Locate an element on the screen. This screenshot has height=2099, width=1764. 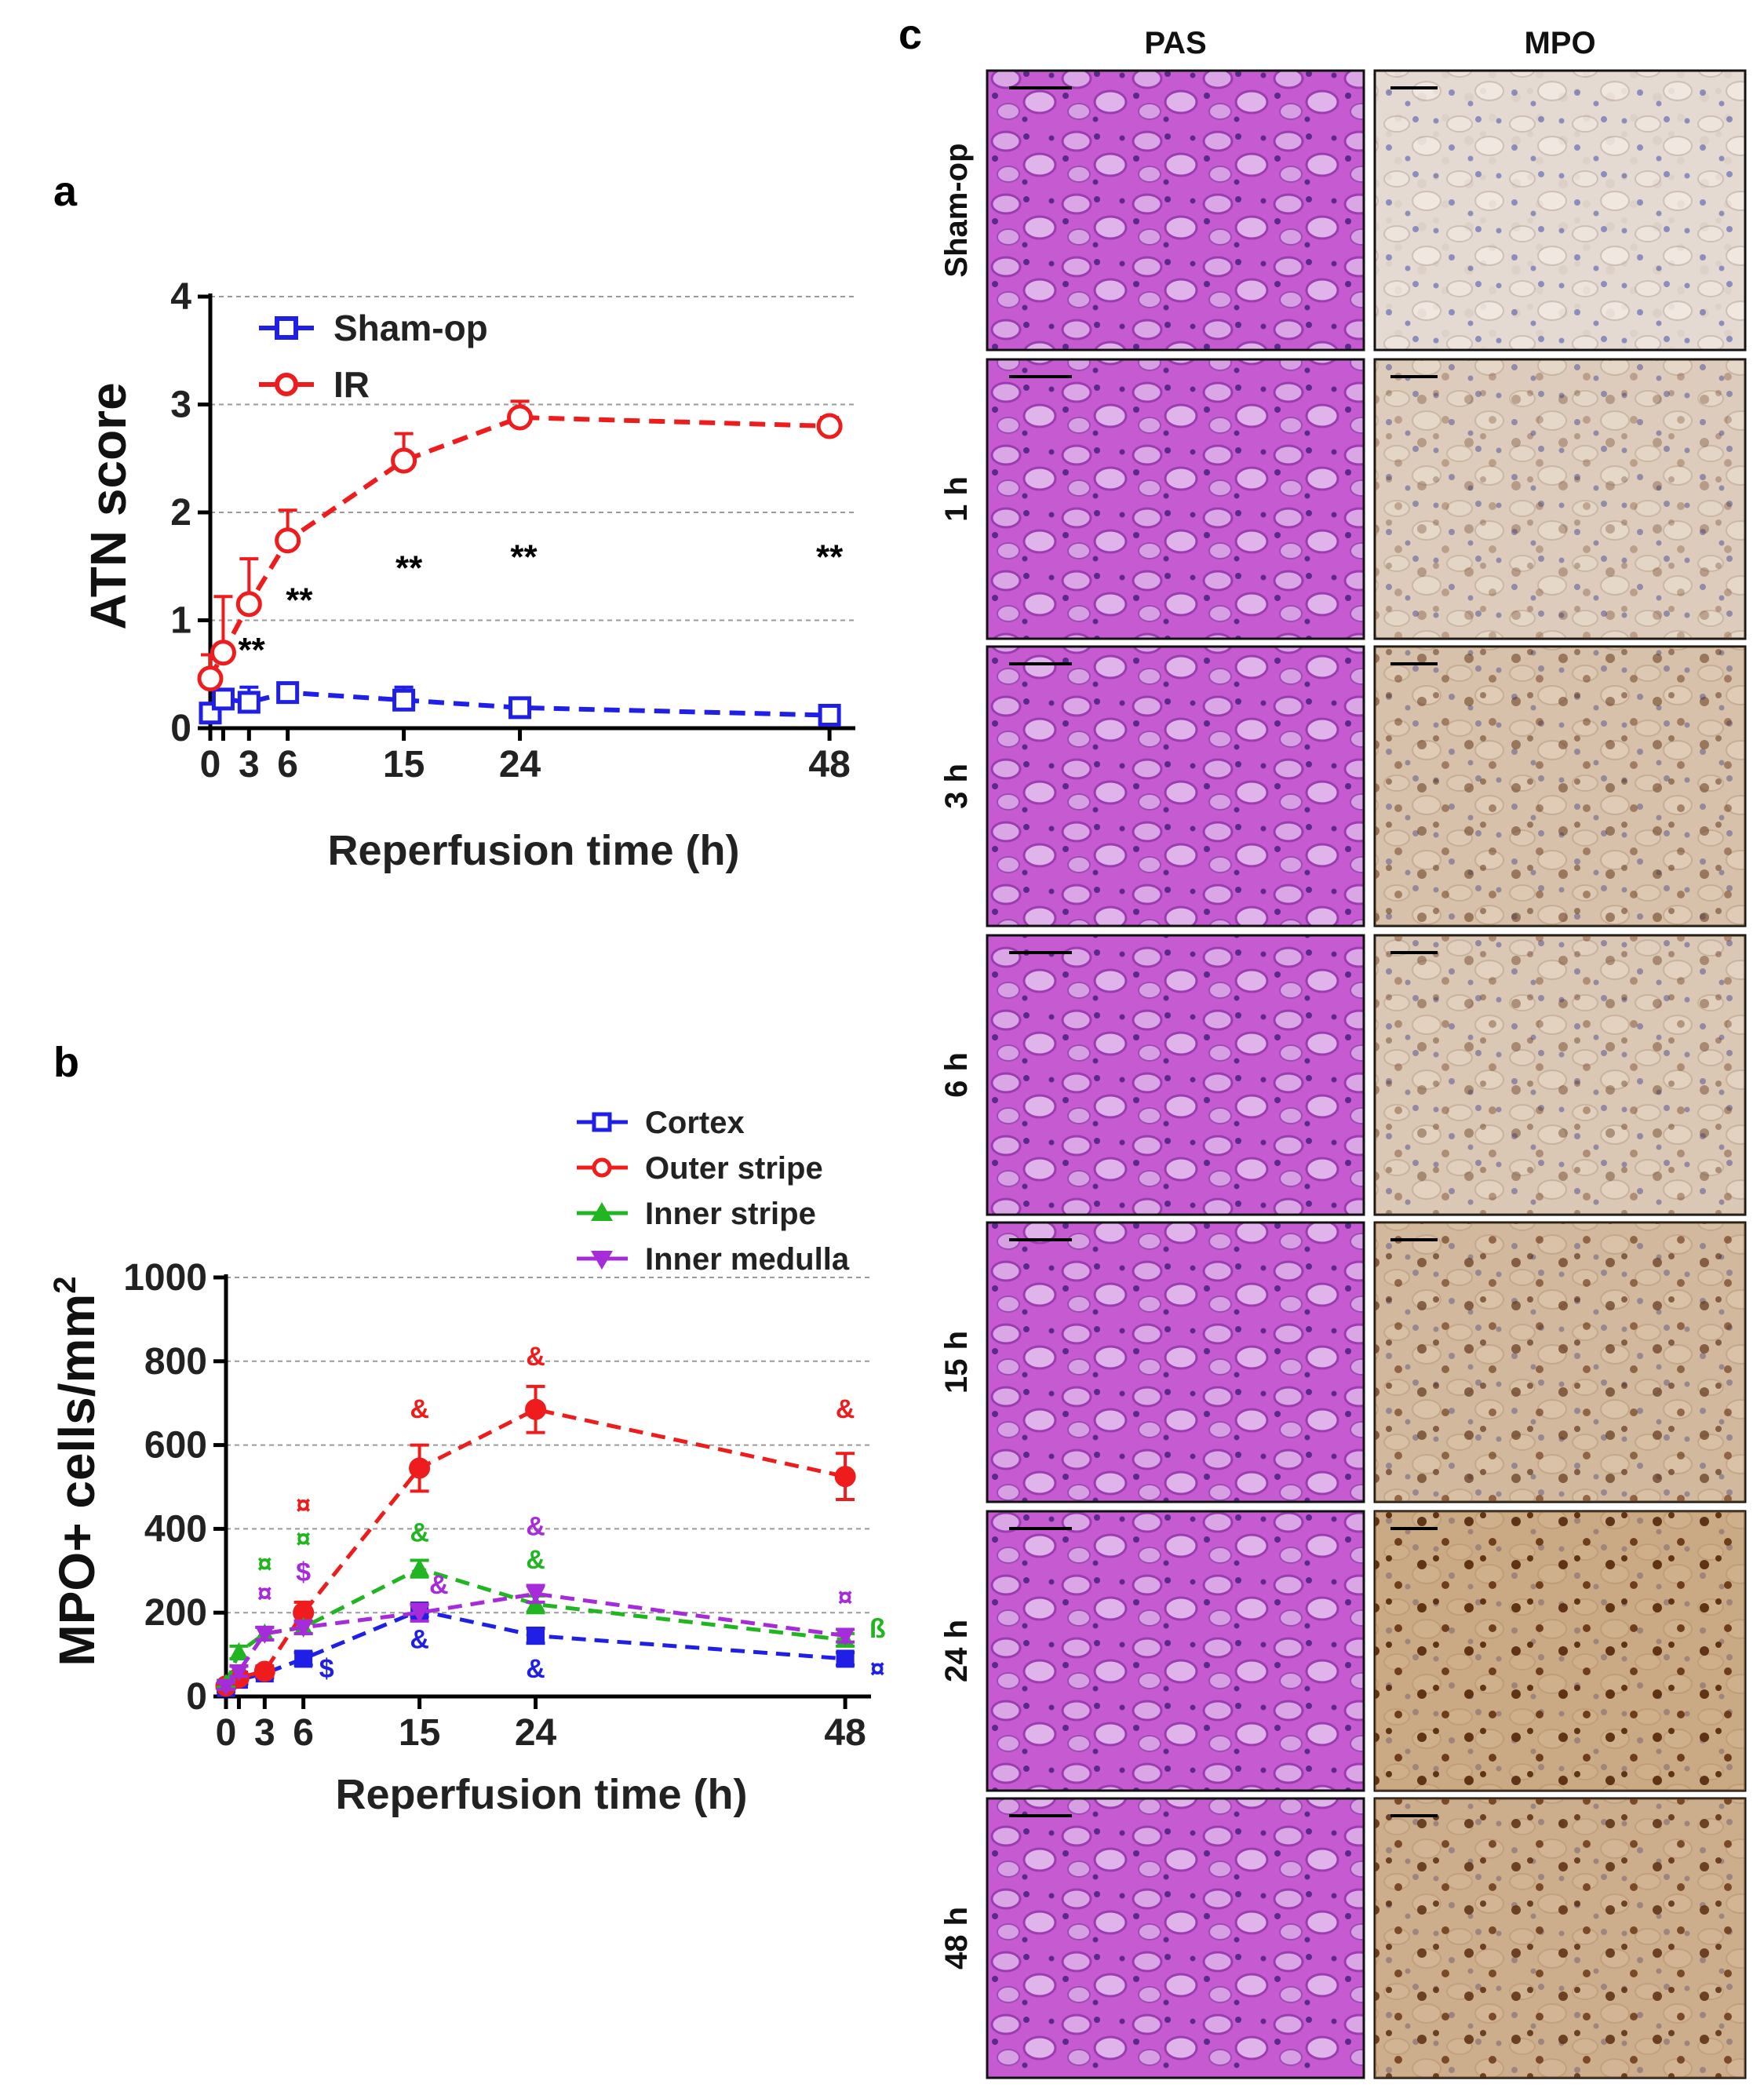
legend-cortex-marker is located at coordinates (602, 1122).